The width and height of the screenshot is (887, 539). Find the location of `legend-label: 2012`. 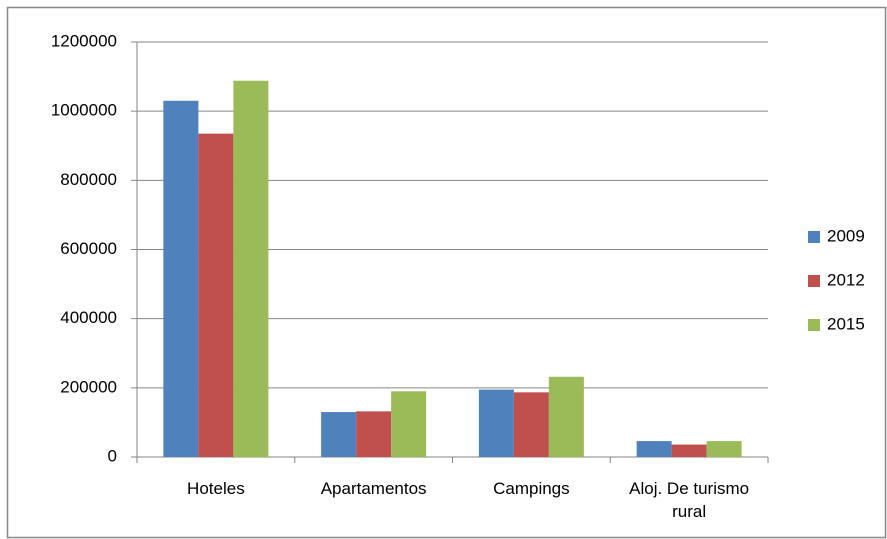

legend-label: 2012 is located at coordinates (846, 279).